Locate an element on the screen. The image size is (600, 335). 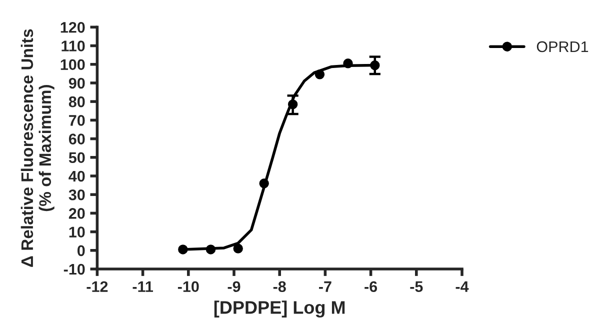
y-tick-label: 50 is located at coordinates (76, 158).